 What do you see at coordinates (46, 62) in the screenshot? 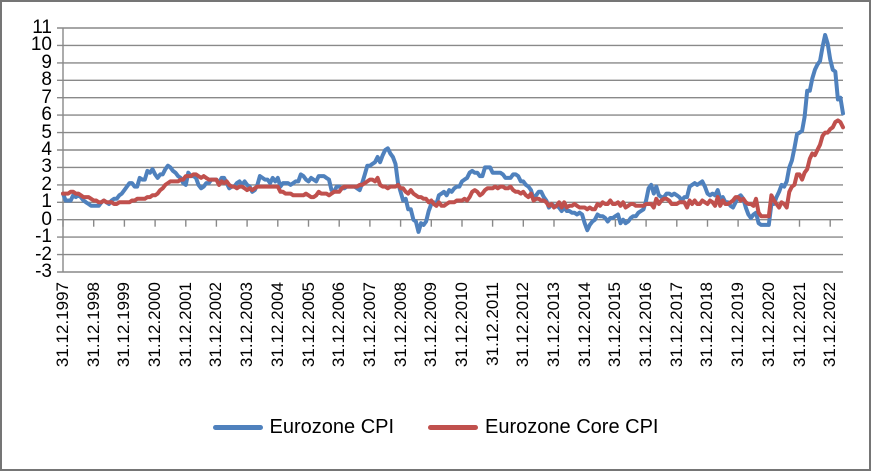
I see `y-axis-label: 9` at bounding box center [46, 62].